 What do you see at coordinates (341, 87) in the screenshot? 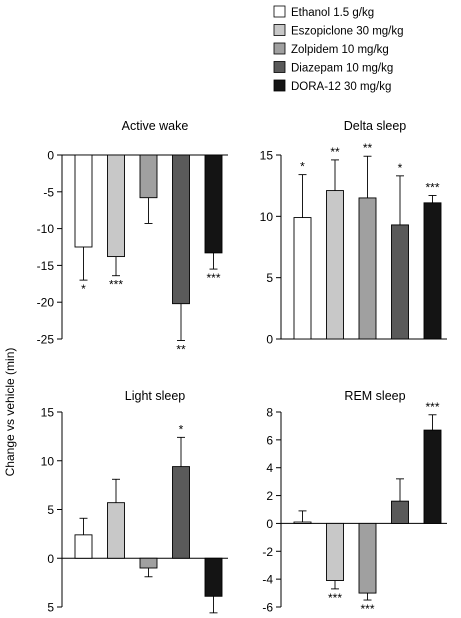
I see `legend-label-4: DORA-12 30 mg/kg` at bounding box center [341, 87].